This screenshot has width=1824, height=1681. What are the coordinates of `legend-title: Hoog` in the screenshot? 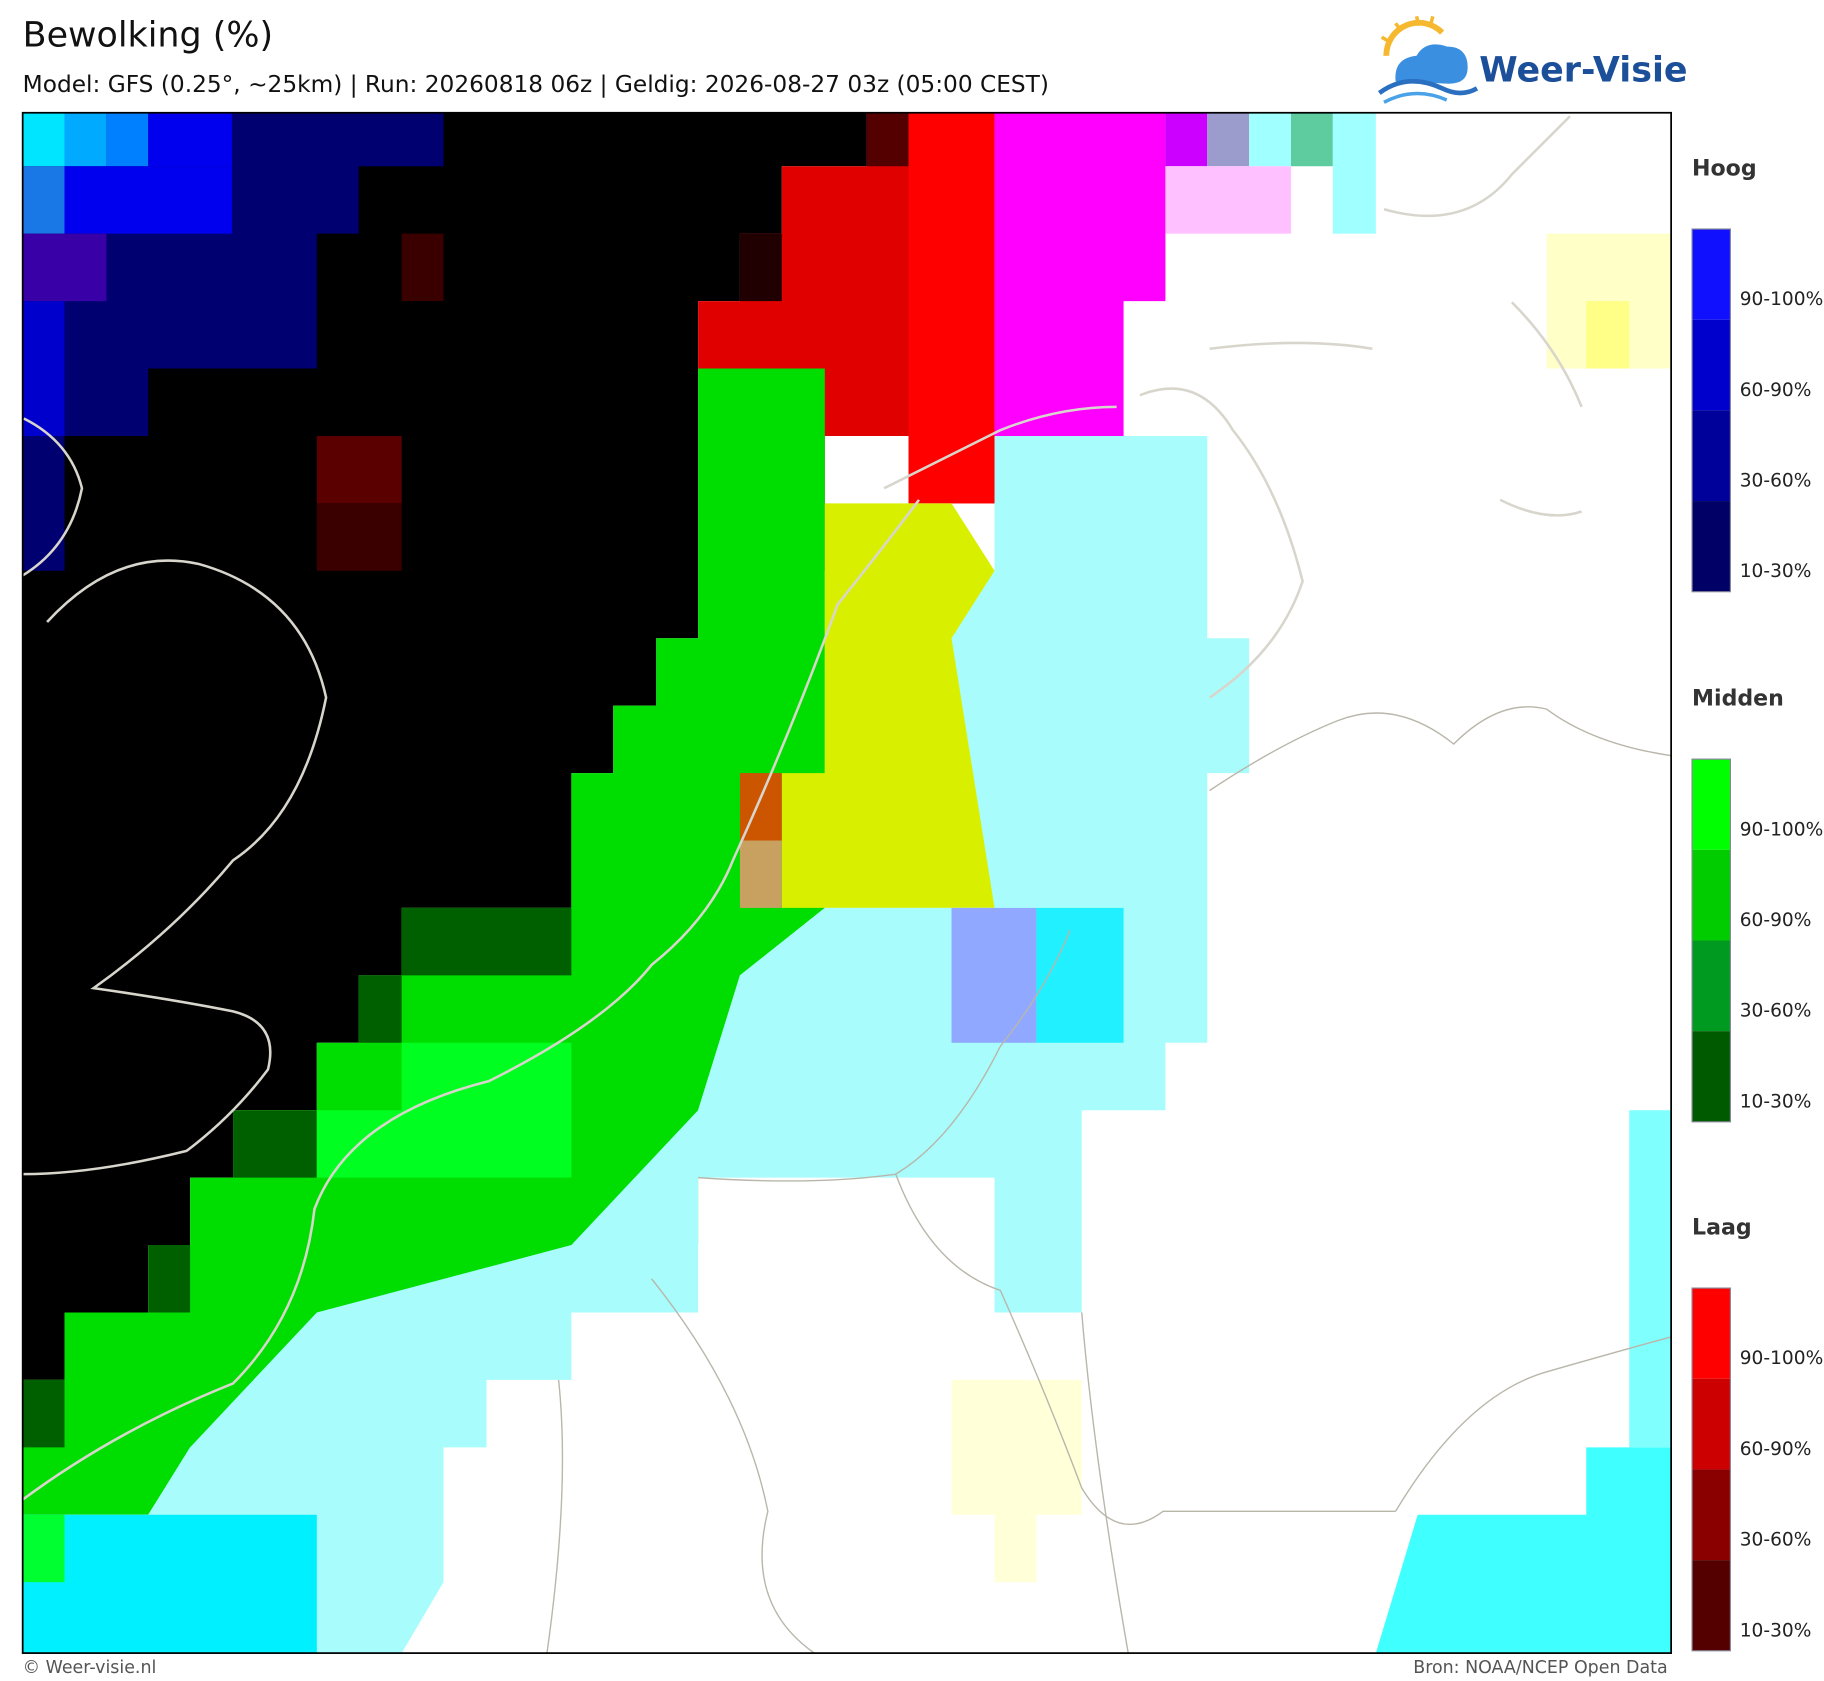 It's located at (1724, 169).